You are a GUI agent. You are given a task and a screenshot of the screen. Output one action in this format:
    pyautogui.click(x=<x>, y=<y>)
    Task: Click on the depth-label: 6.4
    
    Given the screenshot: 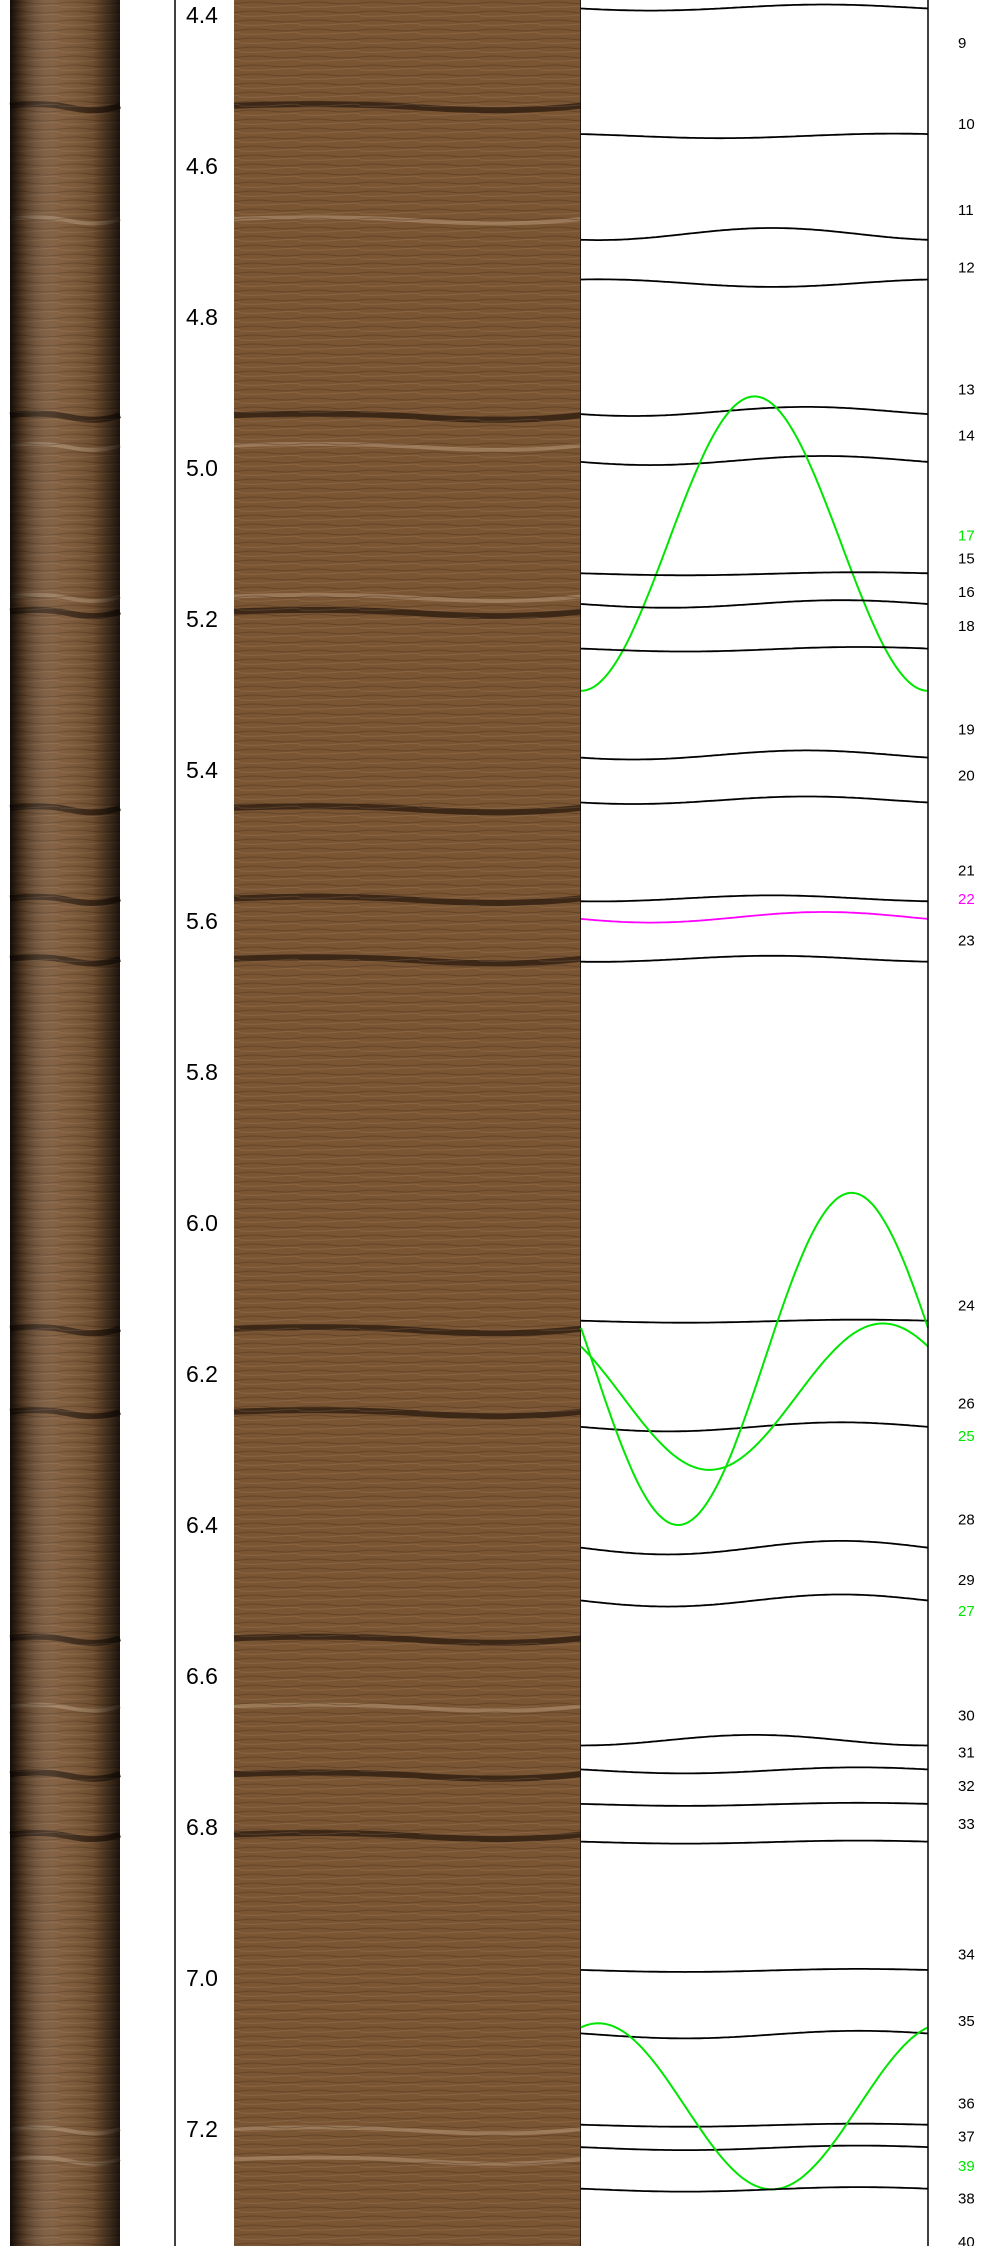 What is the action you would take?
    pyautogui.click(x=202, y=1525)
    